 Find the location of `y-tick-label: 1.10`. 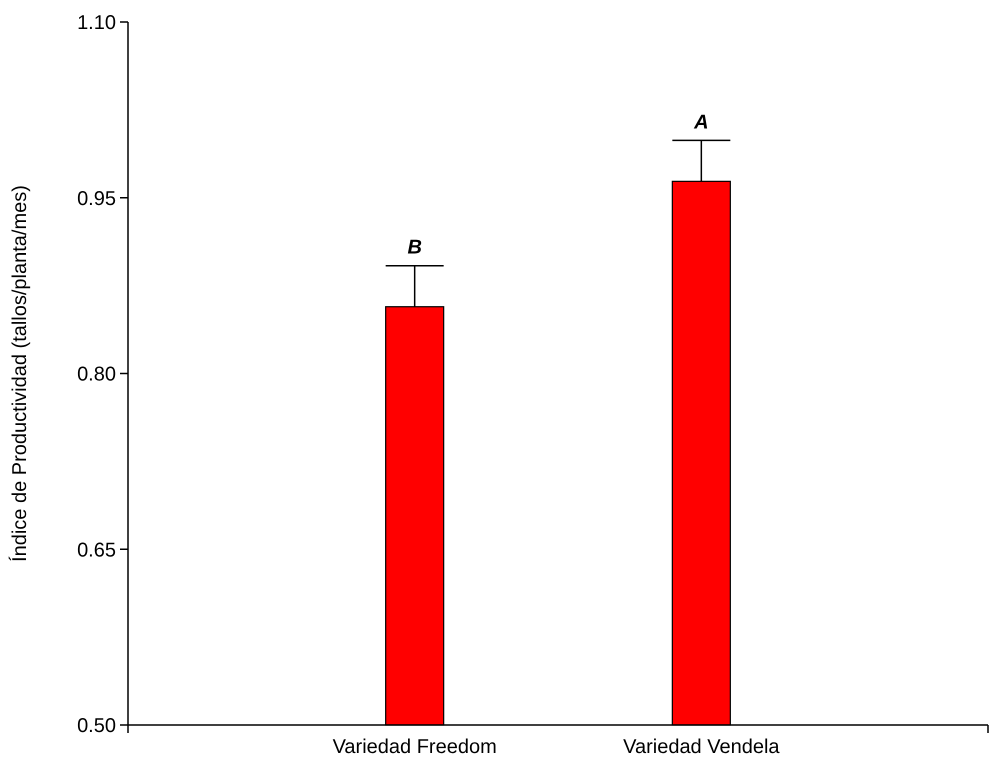

y-tick-label: 1.10 is located at coordinates (96, 23).